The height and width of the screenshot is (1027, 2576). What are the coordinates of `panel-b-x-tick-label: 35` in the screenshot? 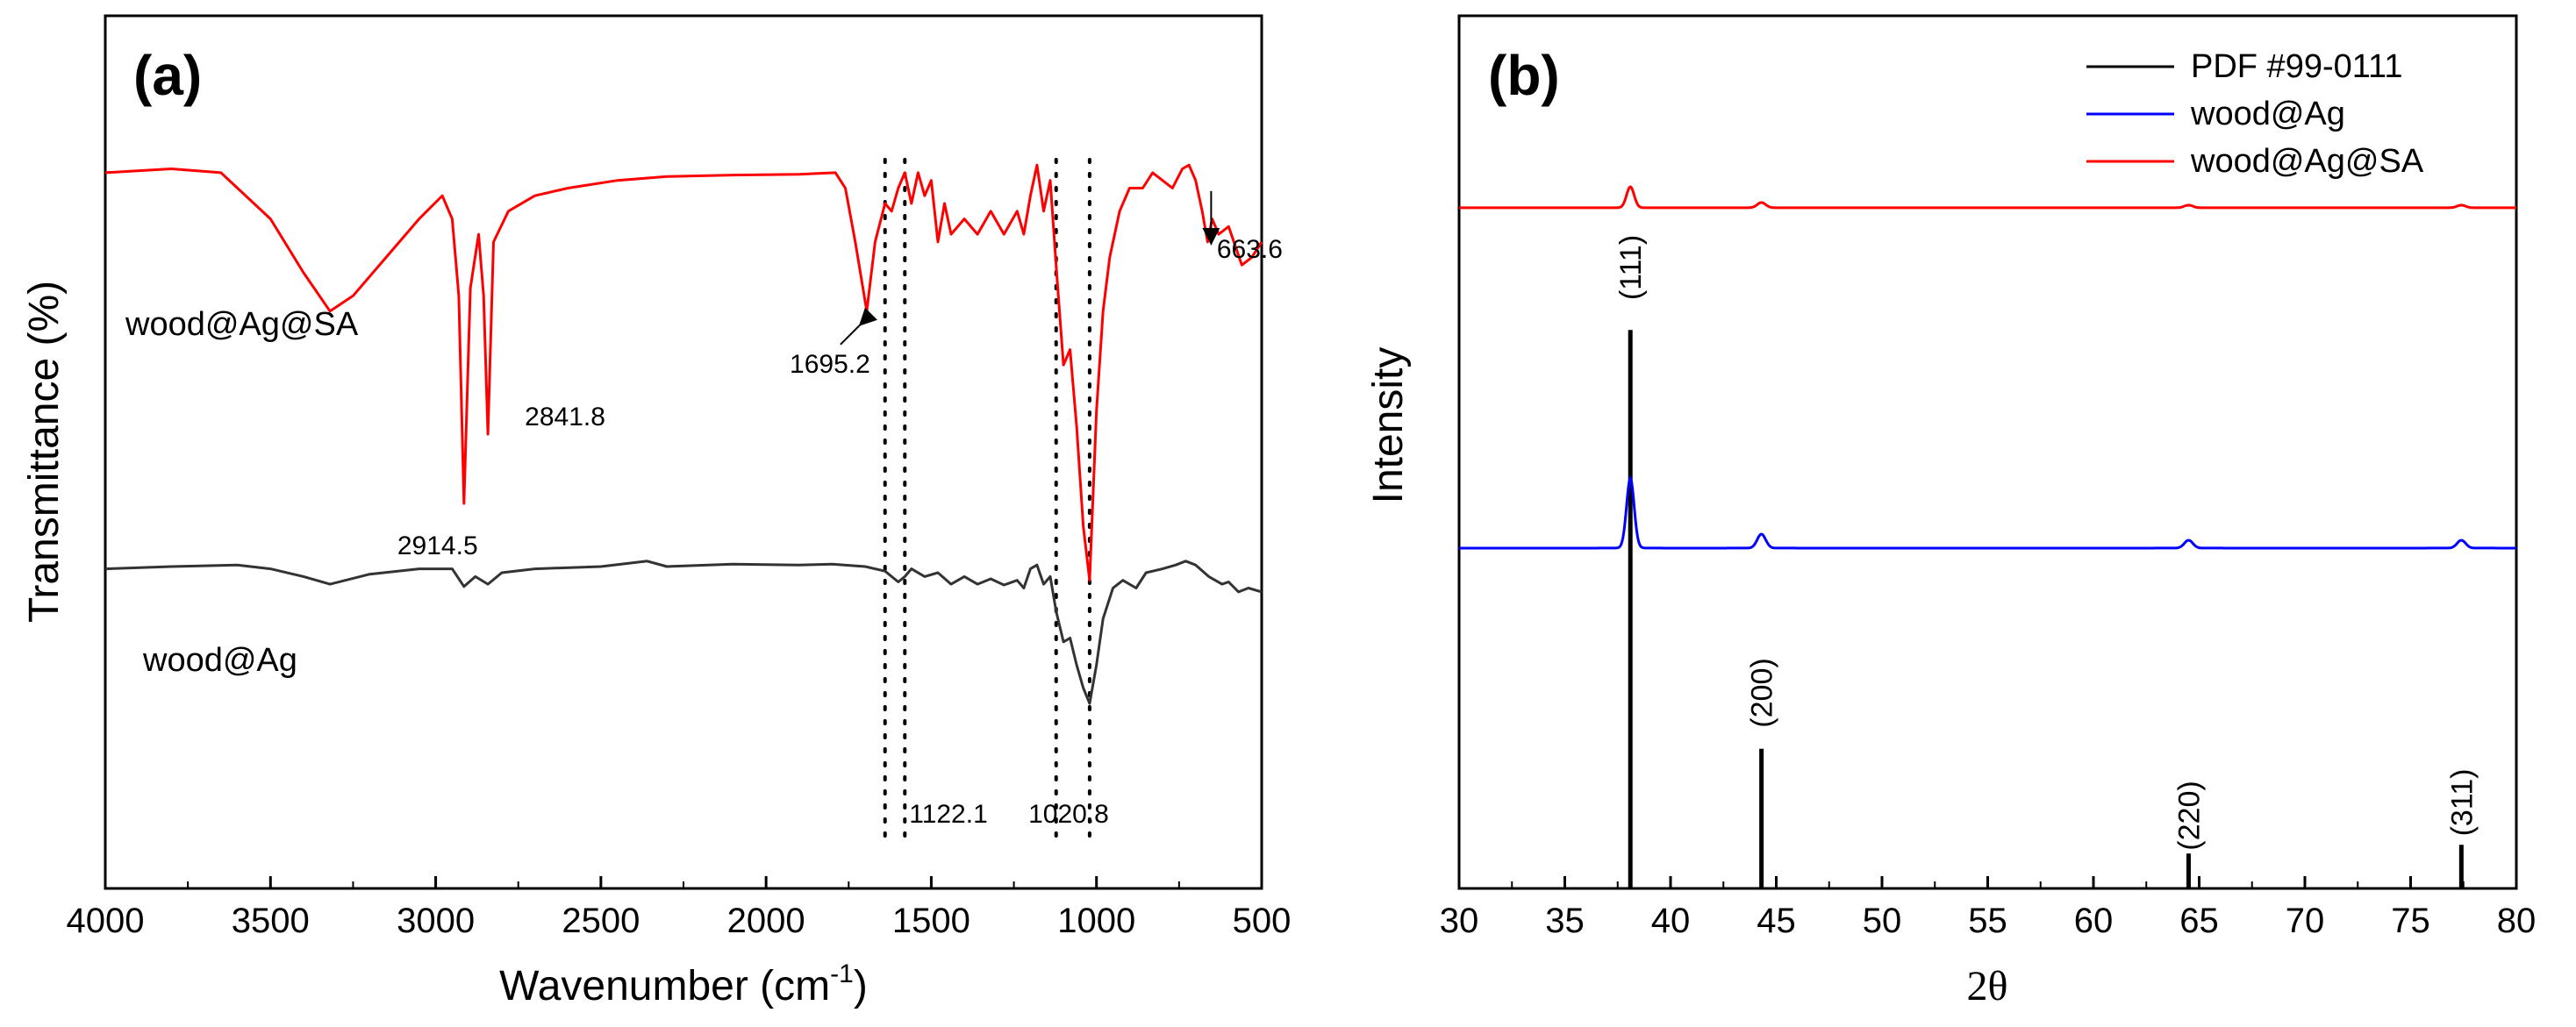 It's located at (1565, 921).